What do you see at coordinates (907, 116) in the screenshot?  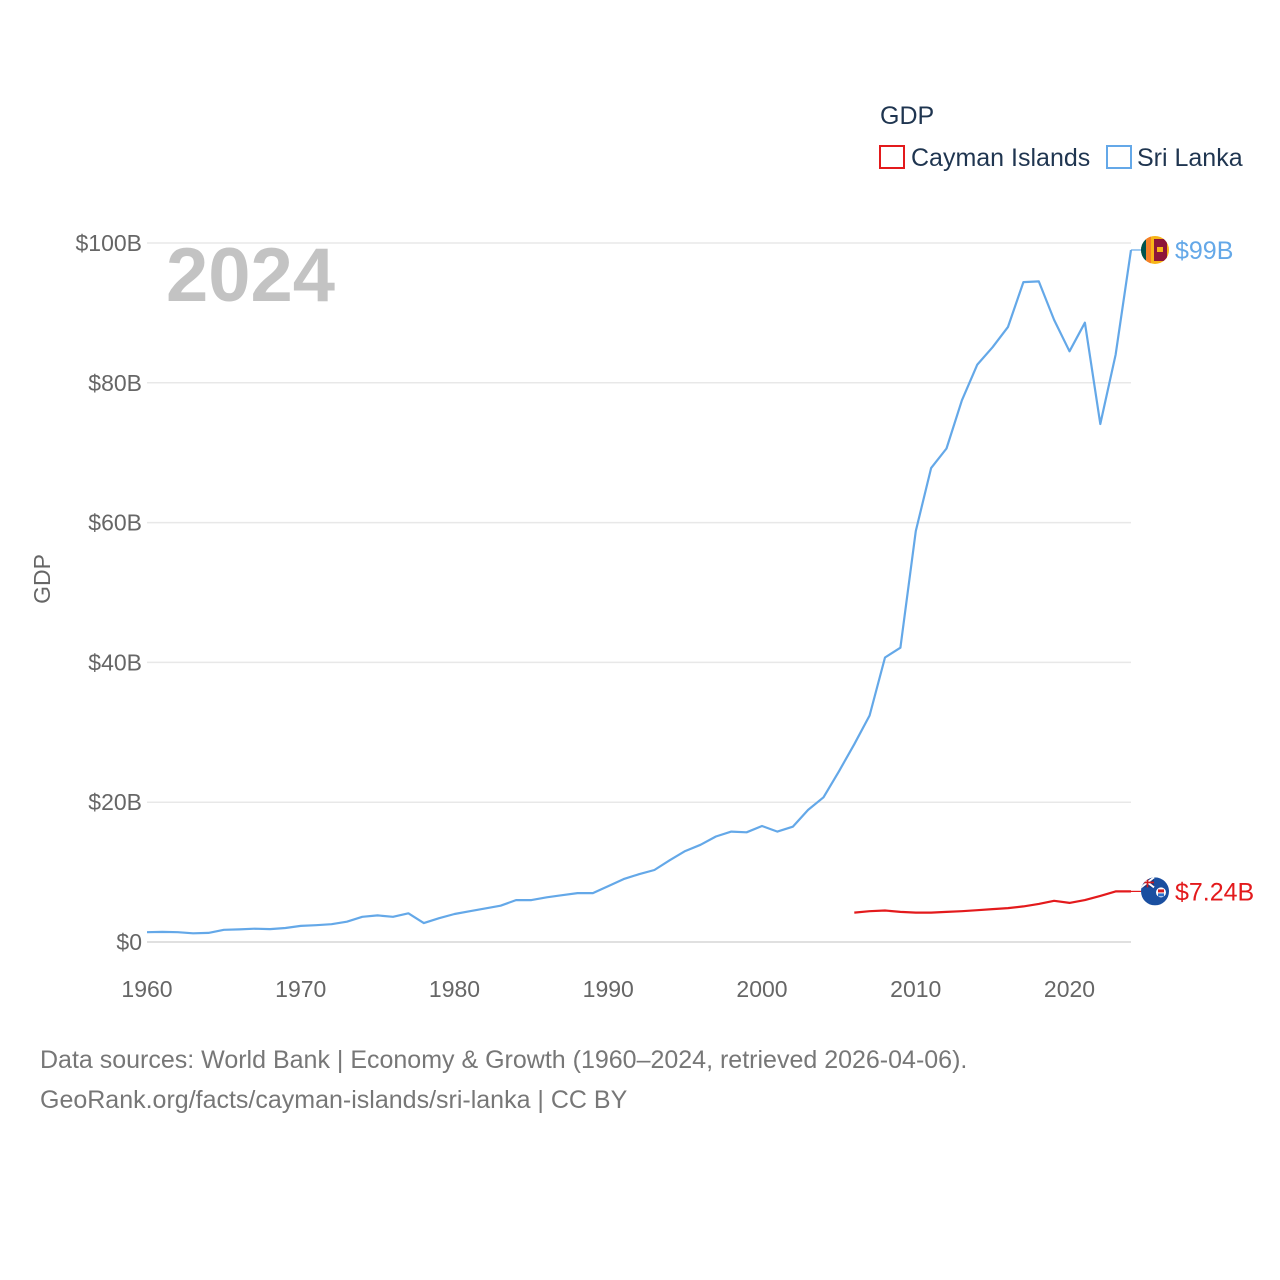 I see `legend-title: GDP` at bounding box center [907, 116].